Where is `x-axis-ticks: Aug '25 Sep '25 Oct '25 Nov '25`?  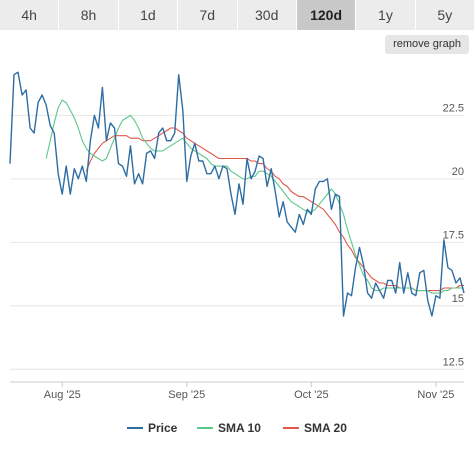
x-axis-ticks: Aug '25 Sep '25 Oct '25 Nov '25 is located at coordinates (249, 391).